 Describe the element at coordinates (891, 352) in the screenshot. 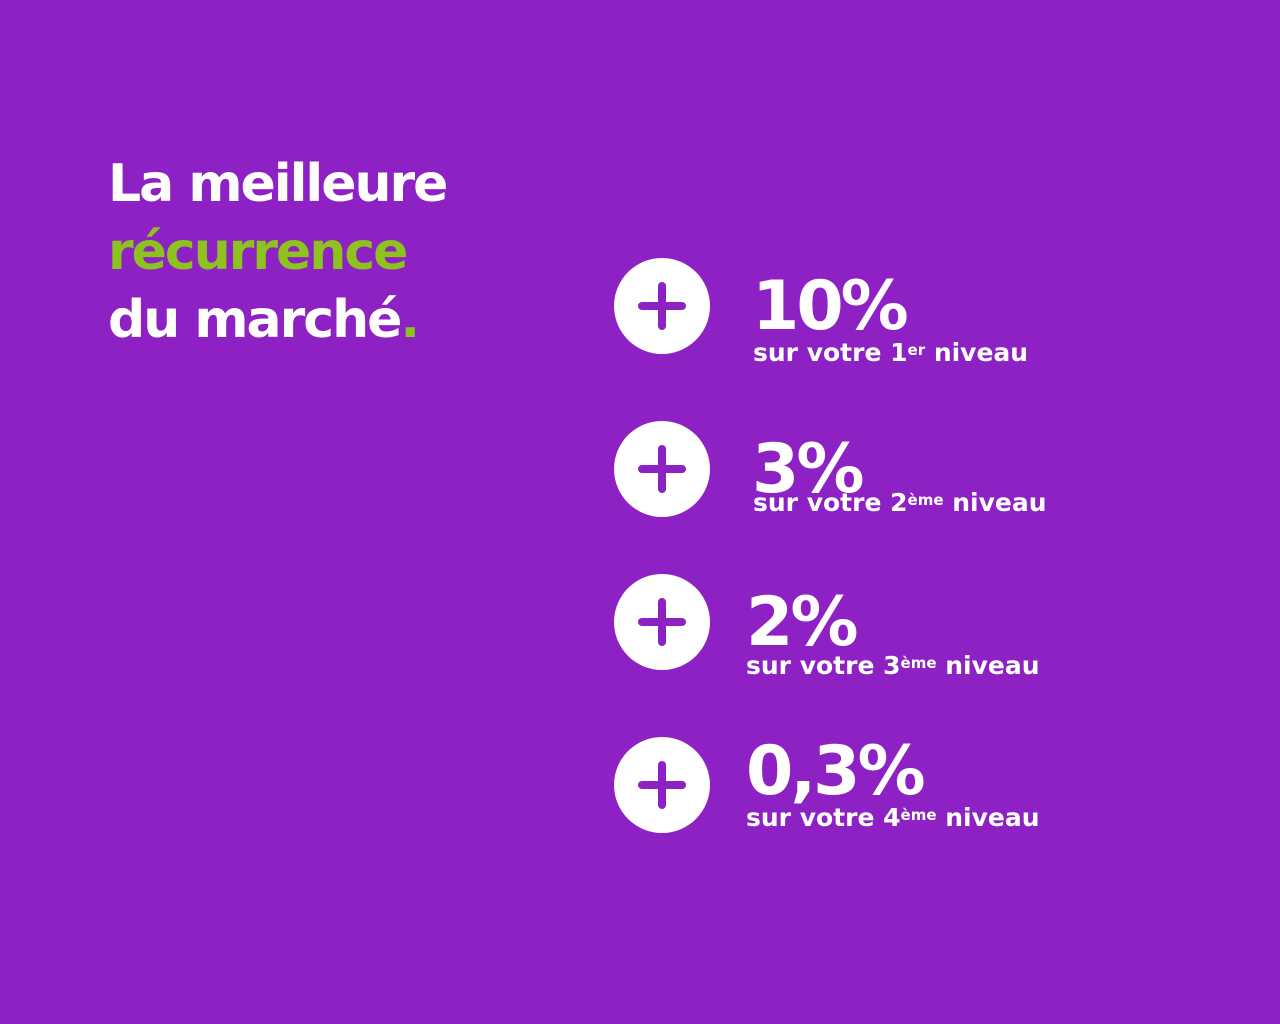

I see `rate-description: sur votre 1er niveau` at that location.